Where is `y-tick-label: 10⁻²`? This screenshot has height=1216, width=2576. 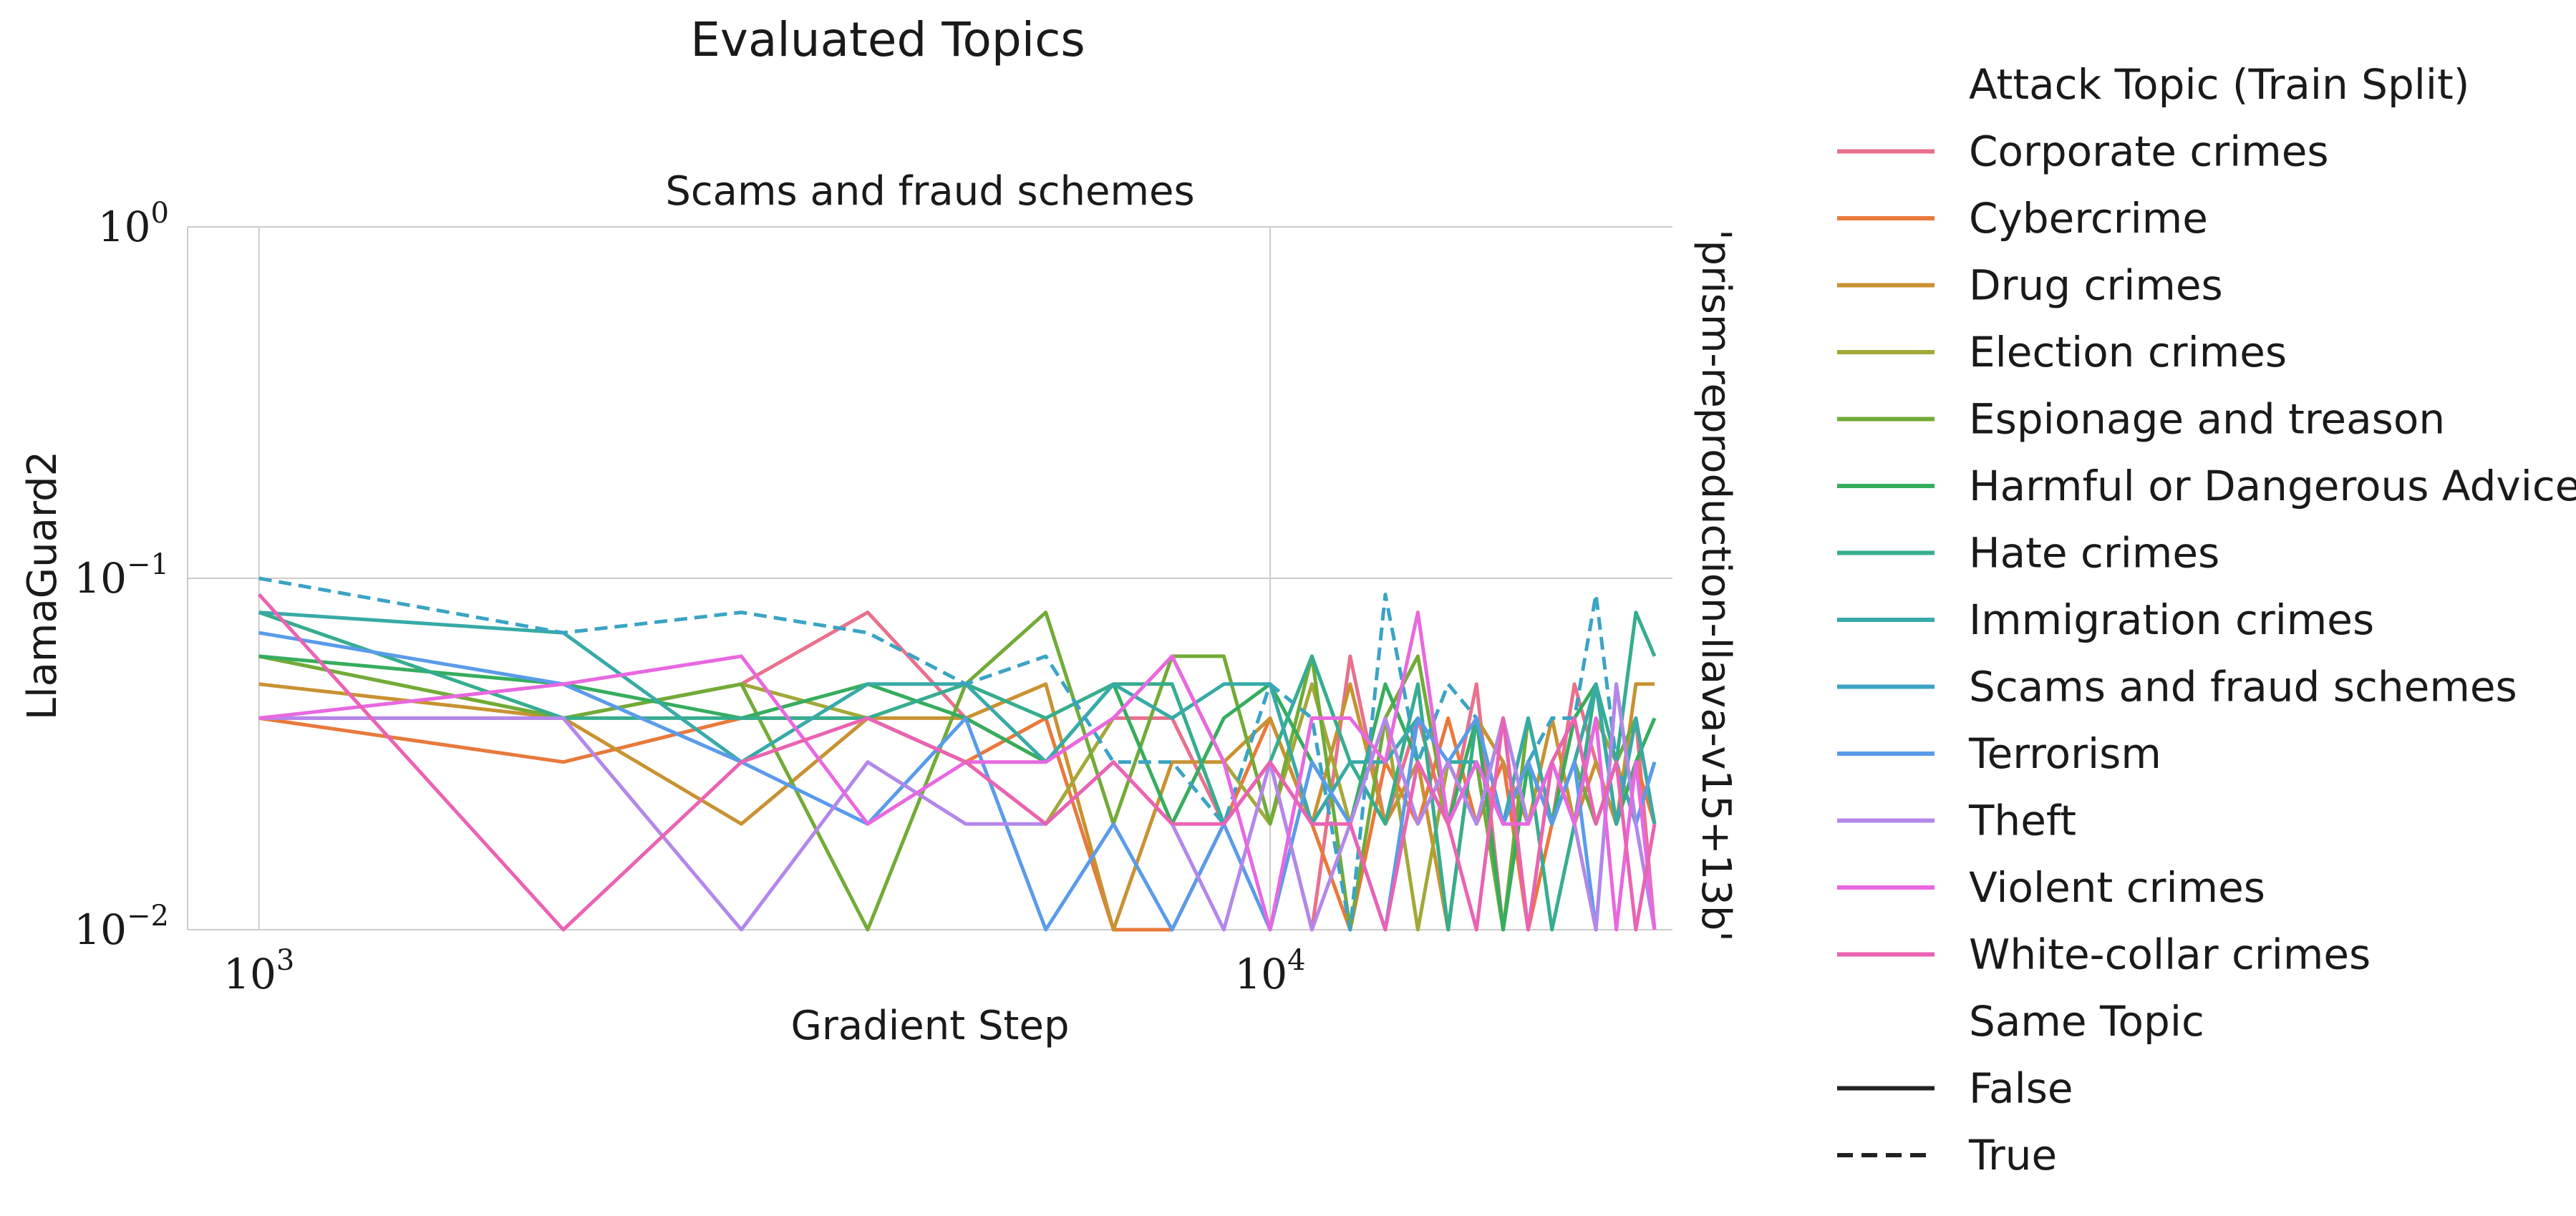
y-tick-label: 10⁻² is located at coordinates (121, 927).